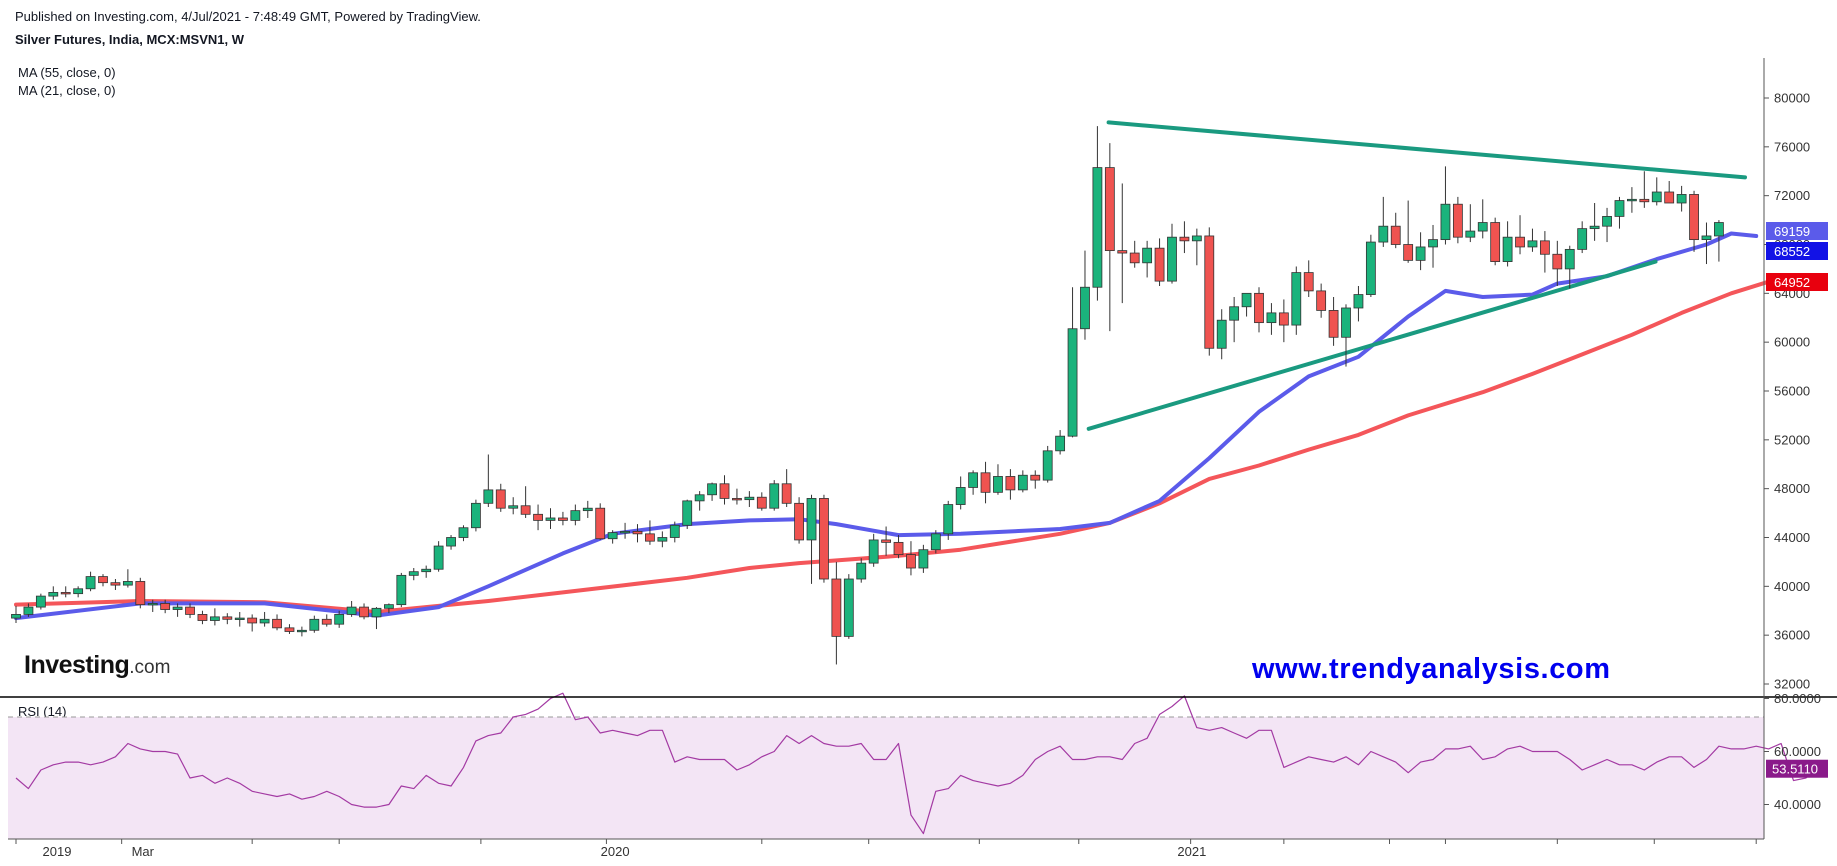 Image resolution: width=1837 pixels, height=866 pixels. What do you see at coordinates (1792, 439) in the screenshot?
I see `price-tick-label: 52000` at bounding box center [1792, 439].